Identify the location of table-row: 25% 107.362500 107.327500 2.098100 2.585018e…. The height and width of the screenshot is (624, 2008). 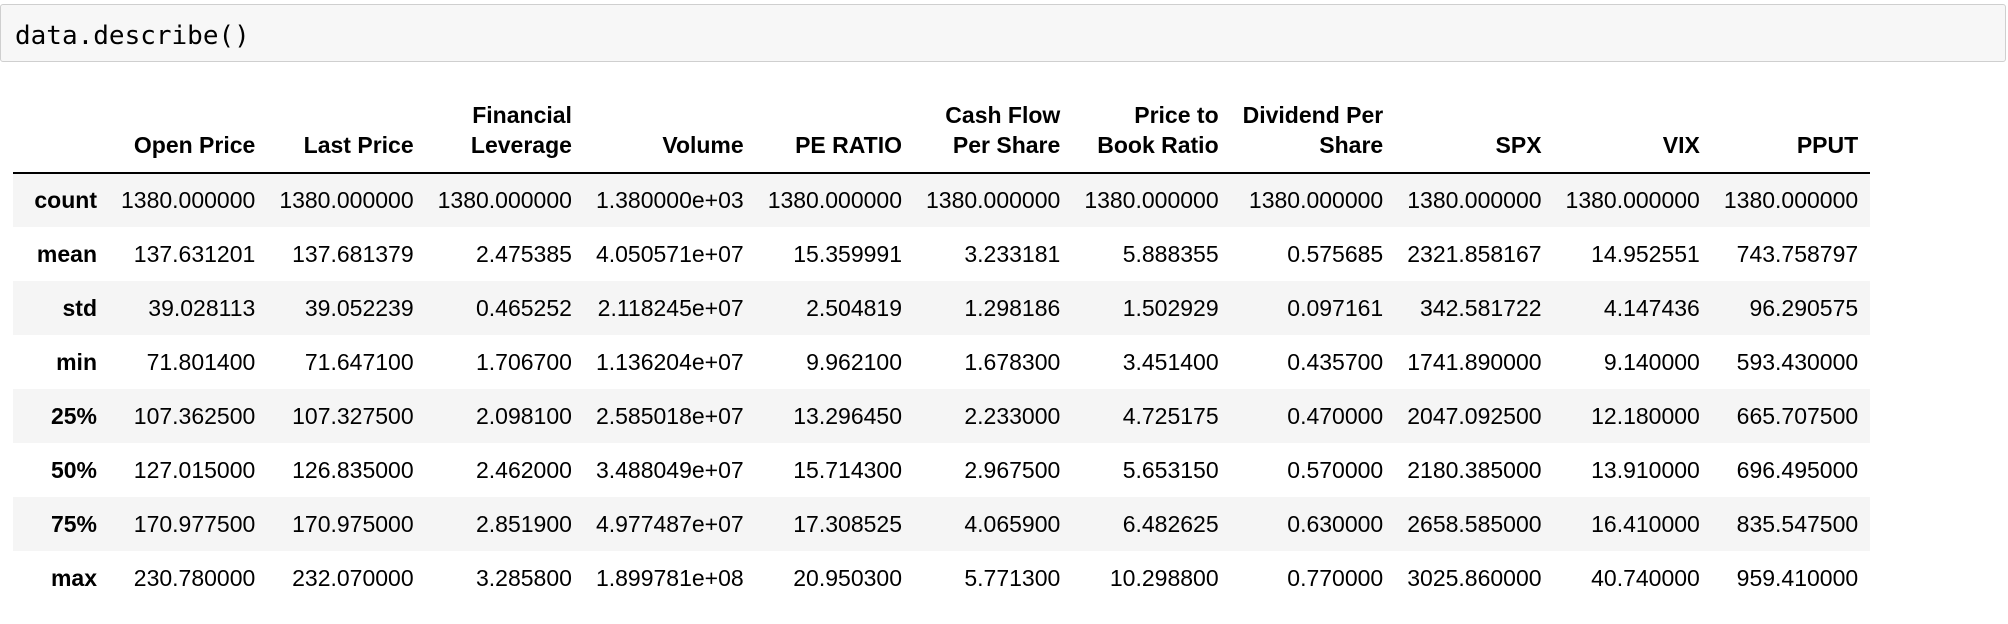
(942, 416).